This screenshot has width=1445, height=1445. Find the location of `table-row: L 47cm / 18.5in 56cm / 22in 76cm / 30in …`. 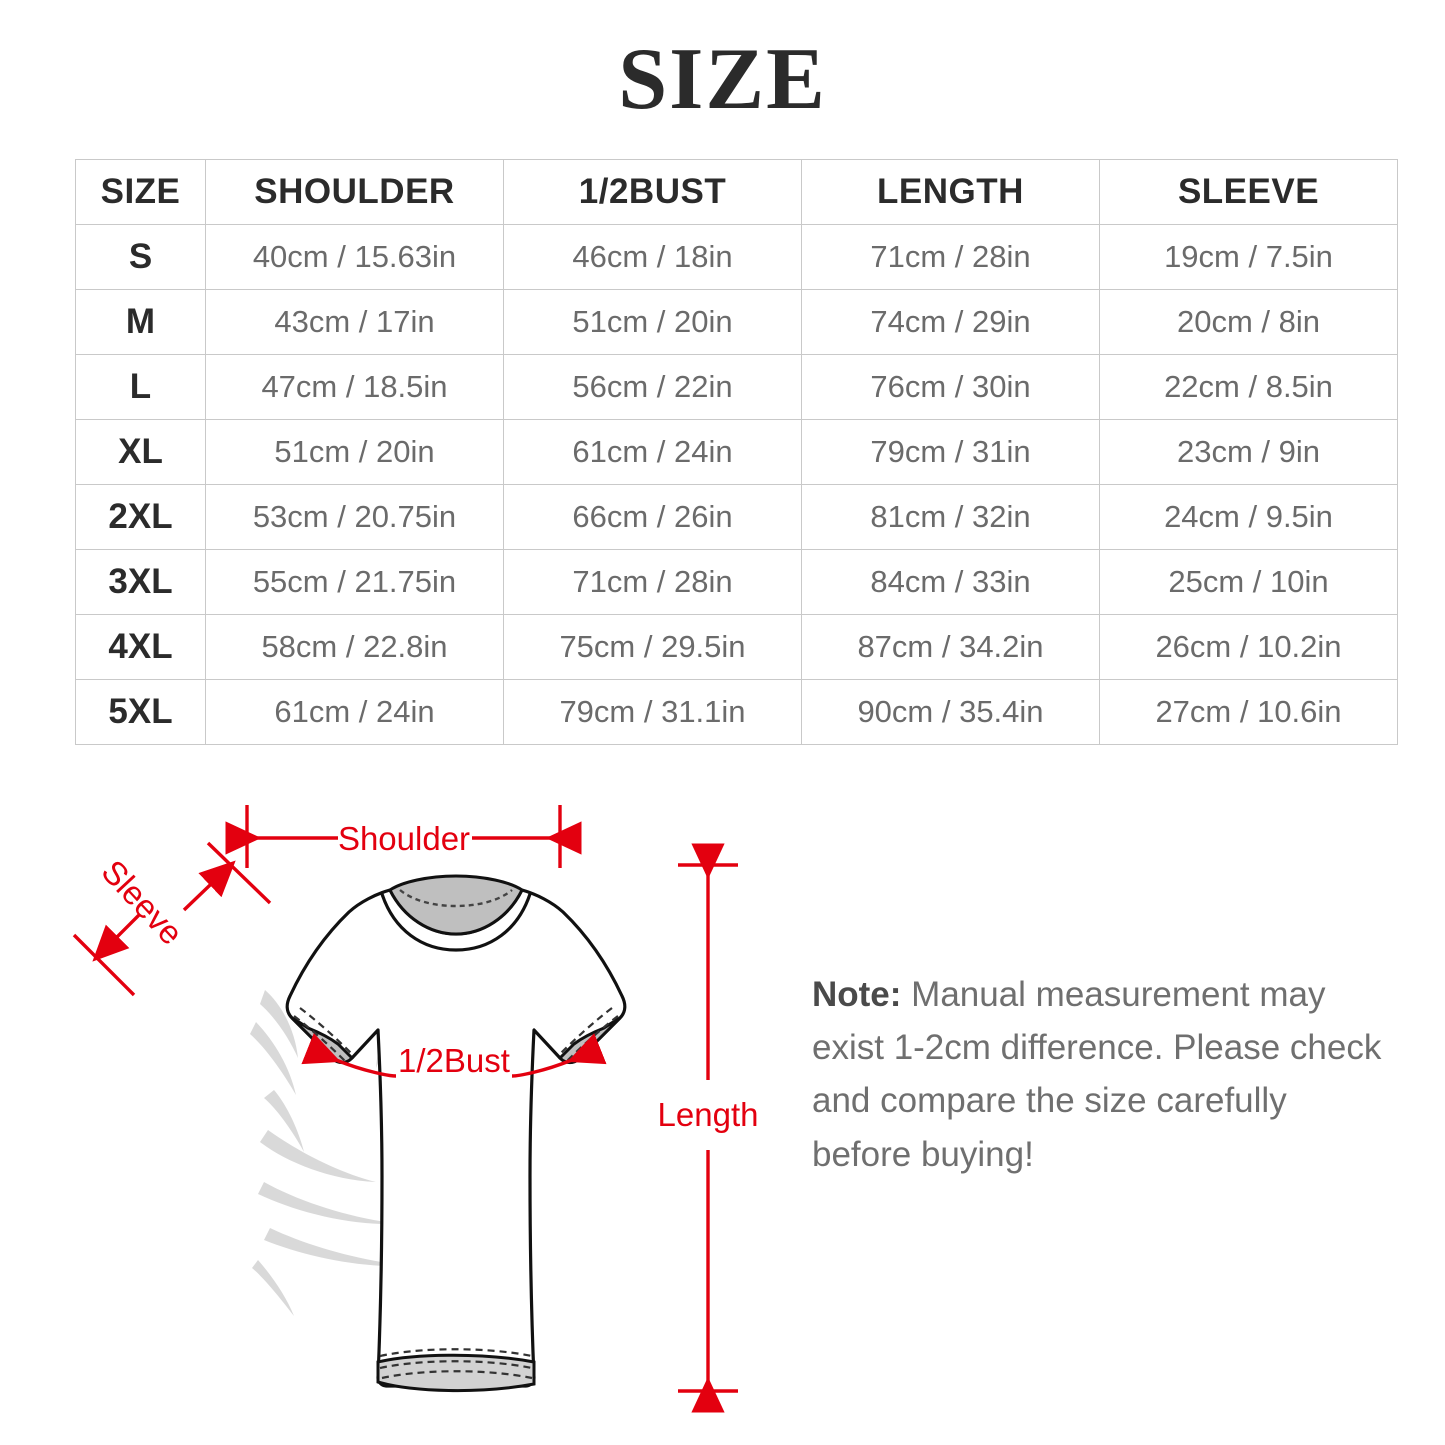

table-row: L 47cm / 18.5in 56cm / 22in 76cm / 30in … is located at coordinates (736, 387).